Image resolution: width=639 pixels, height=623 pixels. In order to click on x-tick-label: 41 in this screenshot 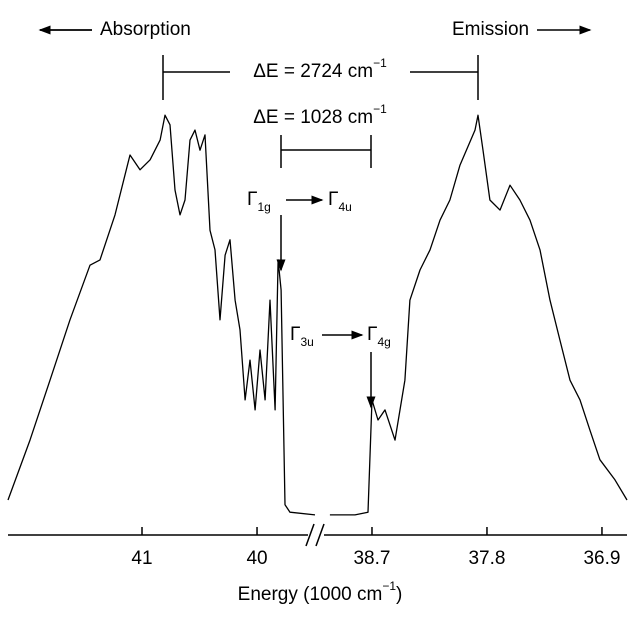, I will do `click(141, 558)`.